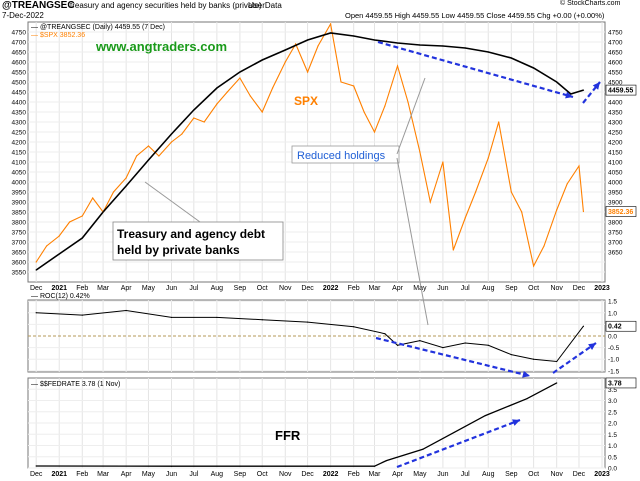  Describe the element at coordinates (19, 173) in the screenshot. I see `y-tick-label-left: 4050` at that location.